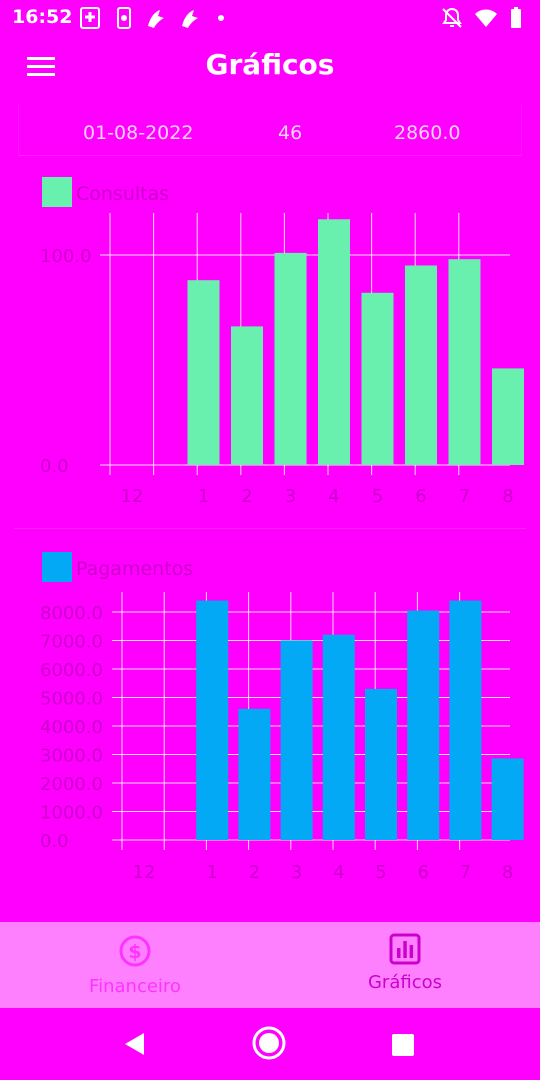  Describe the element at coordinates (290, 133) in the screenshot. I see `summary-count: 46` at that location.